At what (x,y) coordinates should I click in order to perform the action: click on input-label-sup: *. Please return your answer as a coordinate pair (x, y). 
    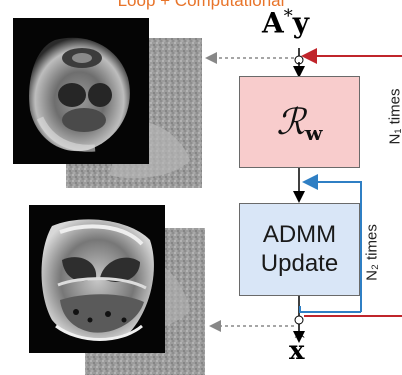
    Looking at the image, I should click on (288, 16).